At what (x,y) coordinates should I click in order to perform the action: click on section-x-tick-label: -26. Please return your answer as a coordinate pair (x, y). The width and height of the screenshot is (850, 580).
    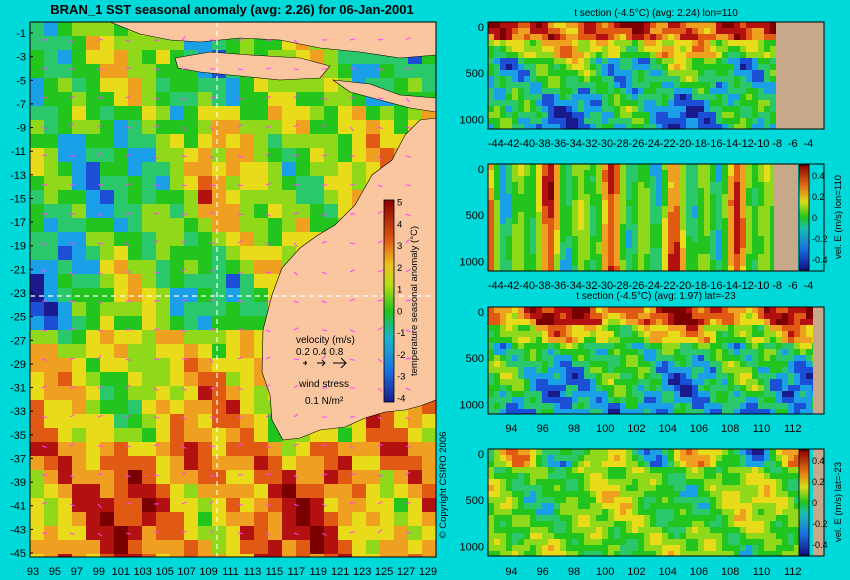
    Looking at the image, I should click on (637, 286).